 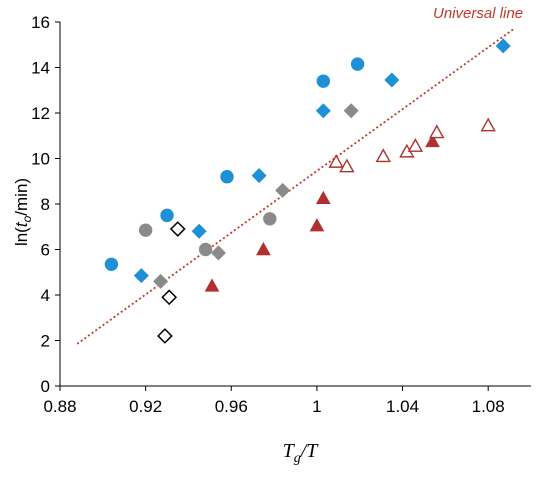 I want to click on y-axis-title-sub: o, so click(x=27, y=218).